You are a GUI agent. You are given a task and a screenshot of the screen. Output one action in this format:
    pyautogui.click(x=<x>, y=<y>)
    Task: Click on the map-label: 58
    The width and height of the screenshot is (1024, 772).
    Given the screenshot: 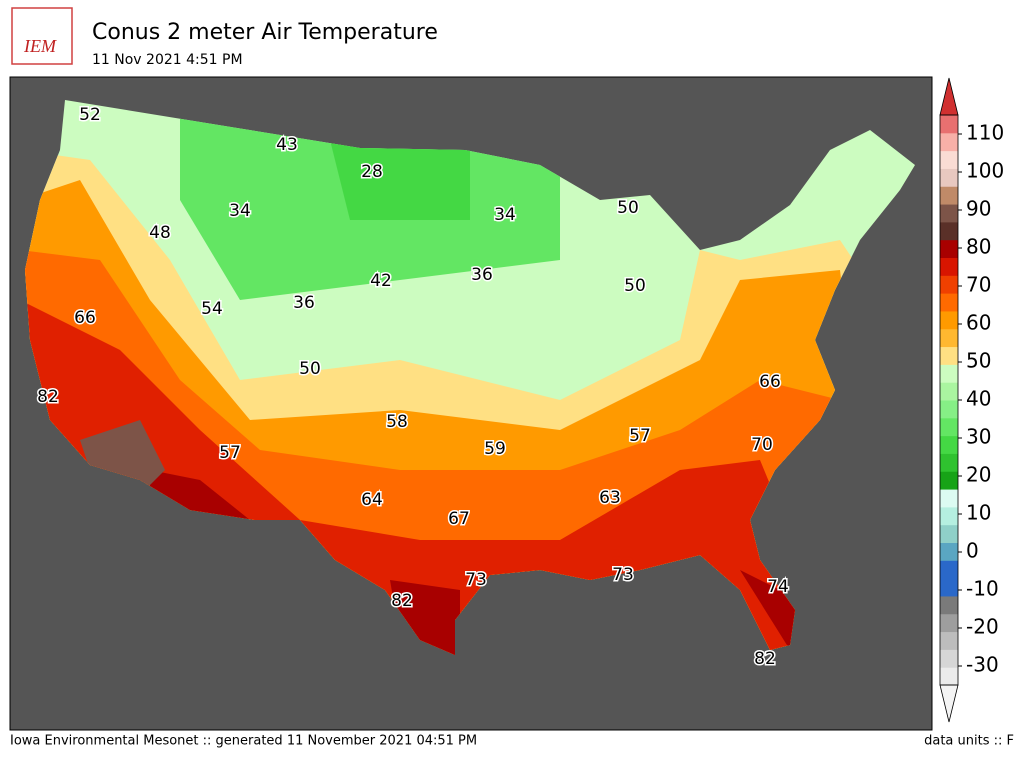 What is the action you would take?
    pyautogui.click(x=397, y=422)
    